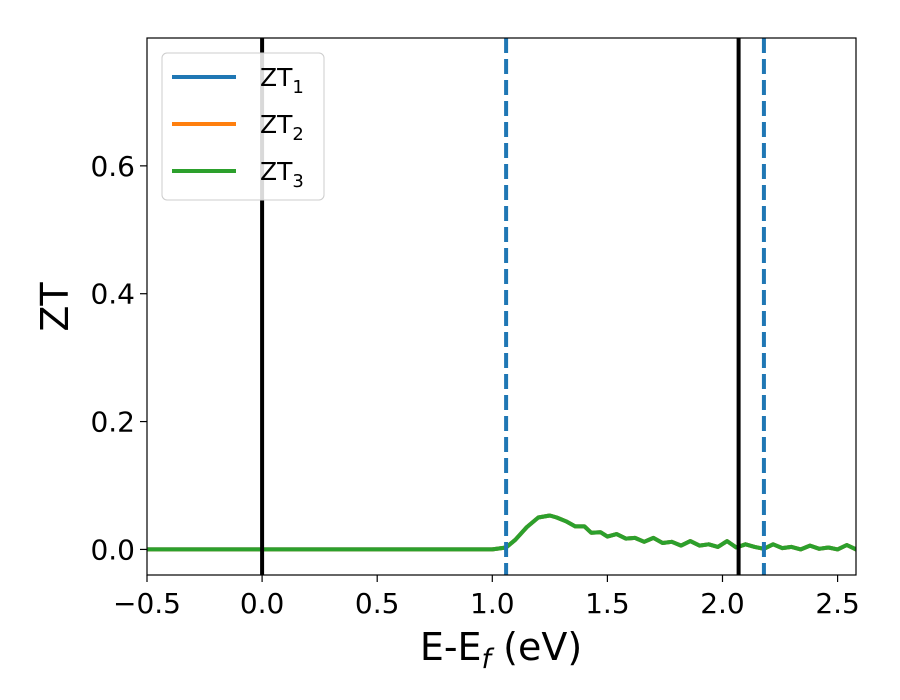  Describe the element at coordinates (112, 549) in the screenshot. I see `y-tick-label: 0.0` at that location.